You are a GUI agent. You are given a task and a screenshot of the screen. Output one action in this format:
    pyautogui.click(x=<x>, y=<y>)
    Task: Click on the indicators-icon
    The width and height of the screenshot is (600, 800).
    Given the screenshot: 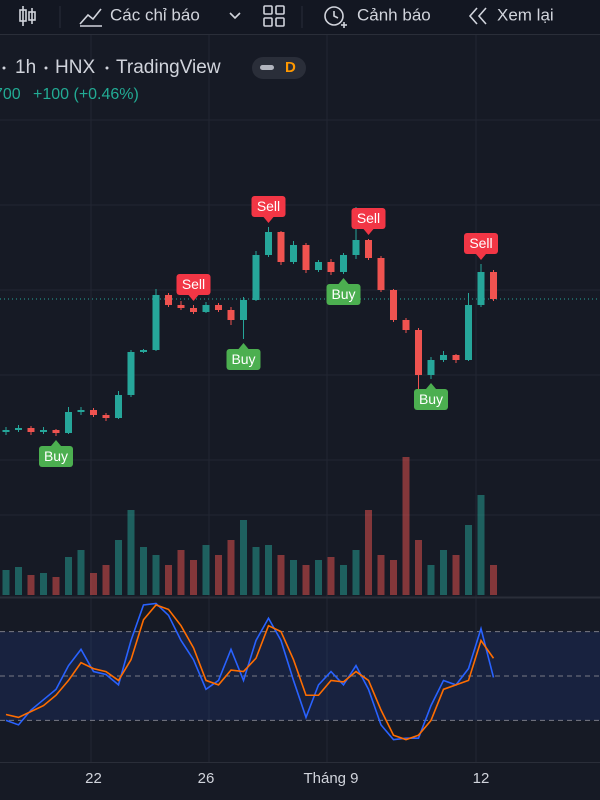 What is the action you would take?
    pyautogui.click(x=90, y=17)
    